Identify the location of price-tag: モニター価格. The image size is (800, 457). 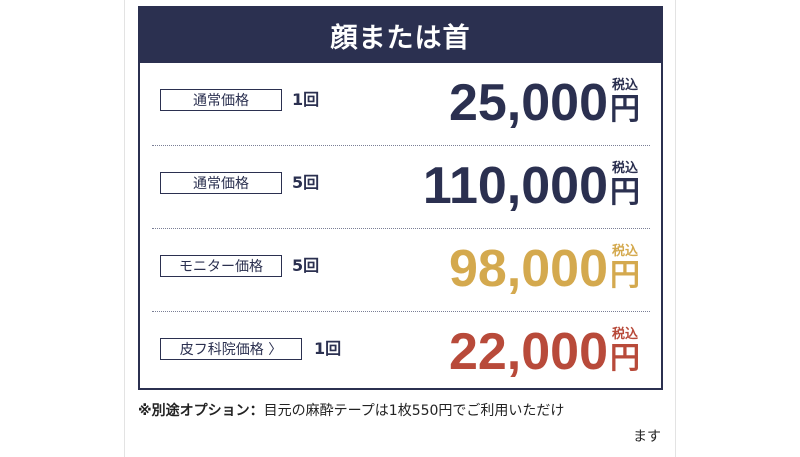
(221, 266).